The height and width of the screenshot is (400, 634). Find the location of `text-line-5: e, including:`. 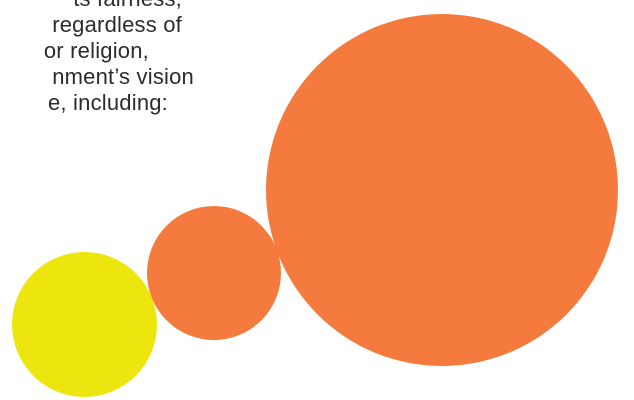

text-line-5: e, including: is located at coordinates (107, 102).